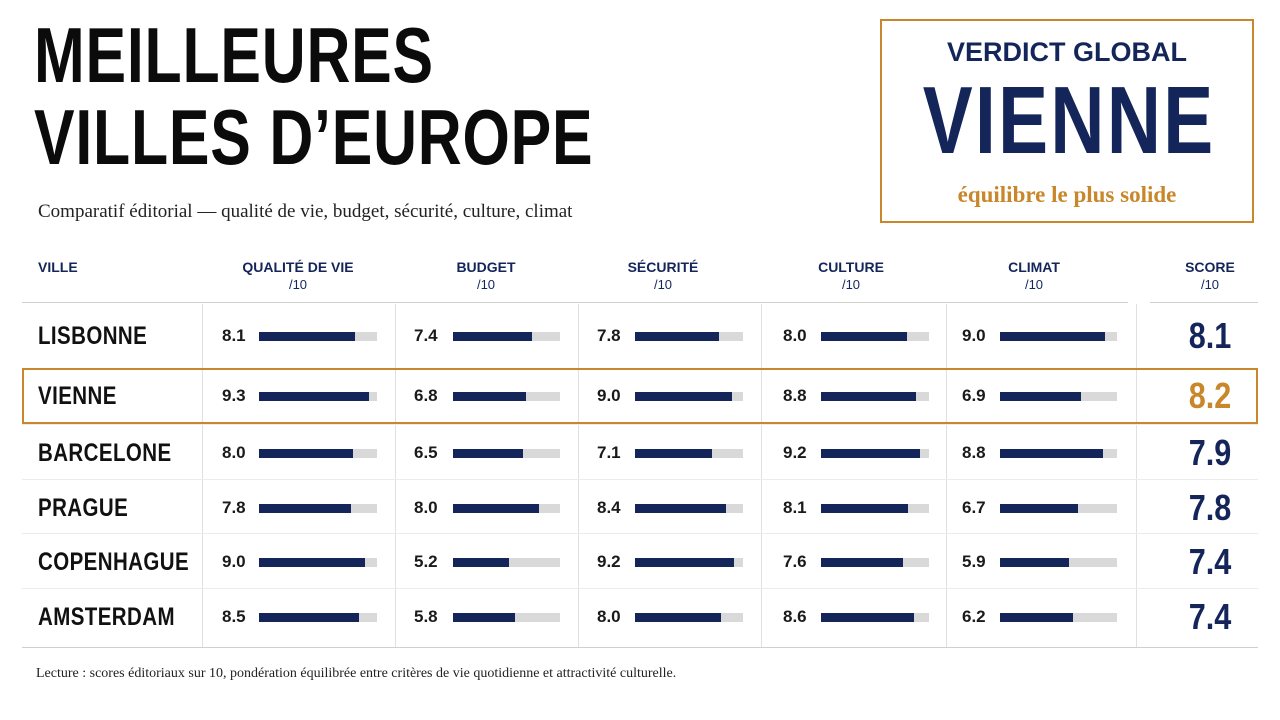 Image resolution: width=1280 pixels, height=720 pixels. Describe the element at coordinates (234, 395) in the screenshot. I see `value-label: 9.3` at that location.